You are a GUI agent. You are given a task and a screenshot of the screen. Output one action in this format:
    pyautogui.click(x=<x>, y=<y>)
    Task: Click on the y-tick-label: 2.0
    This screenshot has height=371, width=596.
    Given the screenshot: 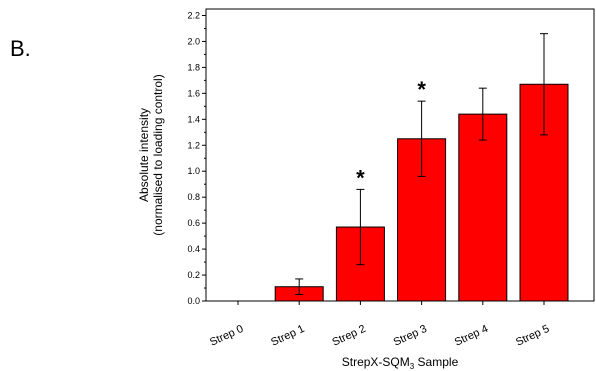 What is the action you would take?
    pyautogui.click(x=193, y=41)
    